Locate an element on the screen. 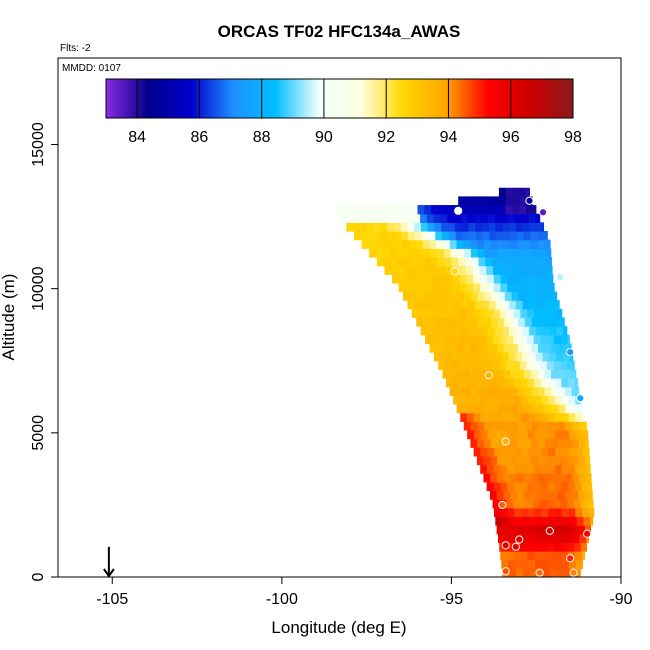 The image size is (650, 650). colorbar-tick-label: 88 is located at coordinates (262, 137).